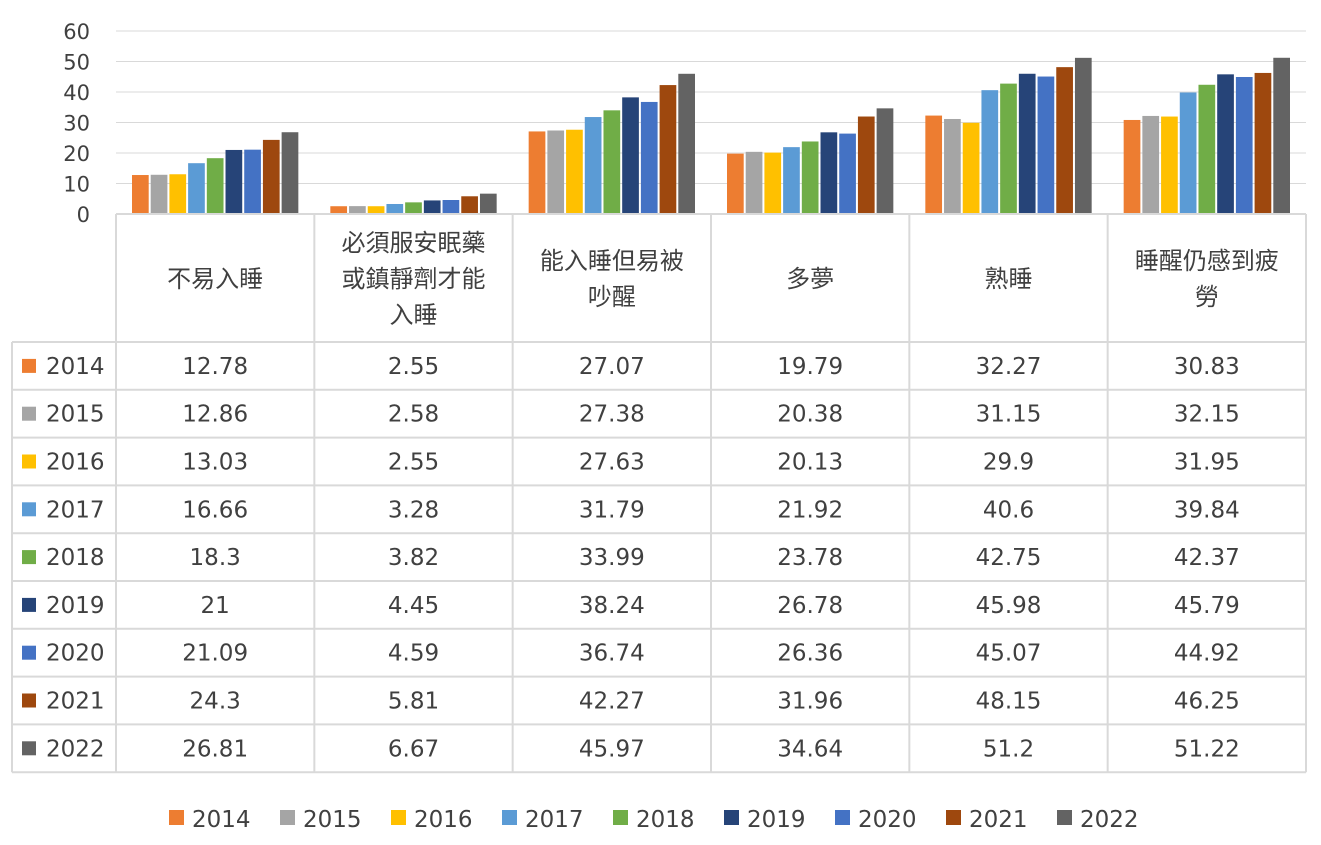  Describe the element at coordinates (810, 463) in the screenshot. I see `table-cell-value: 20.13` at that location.